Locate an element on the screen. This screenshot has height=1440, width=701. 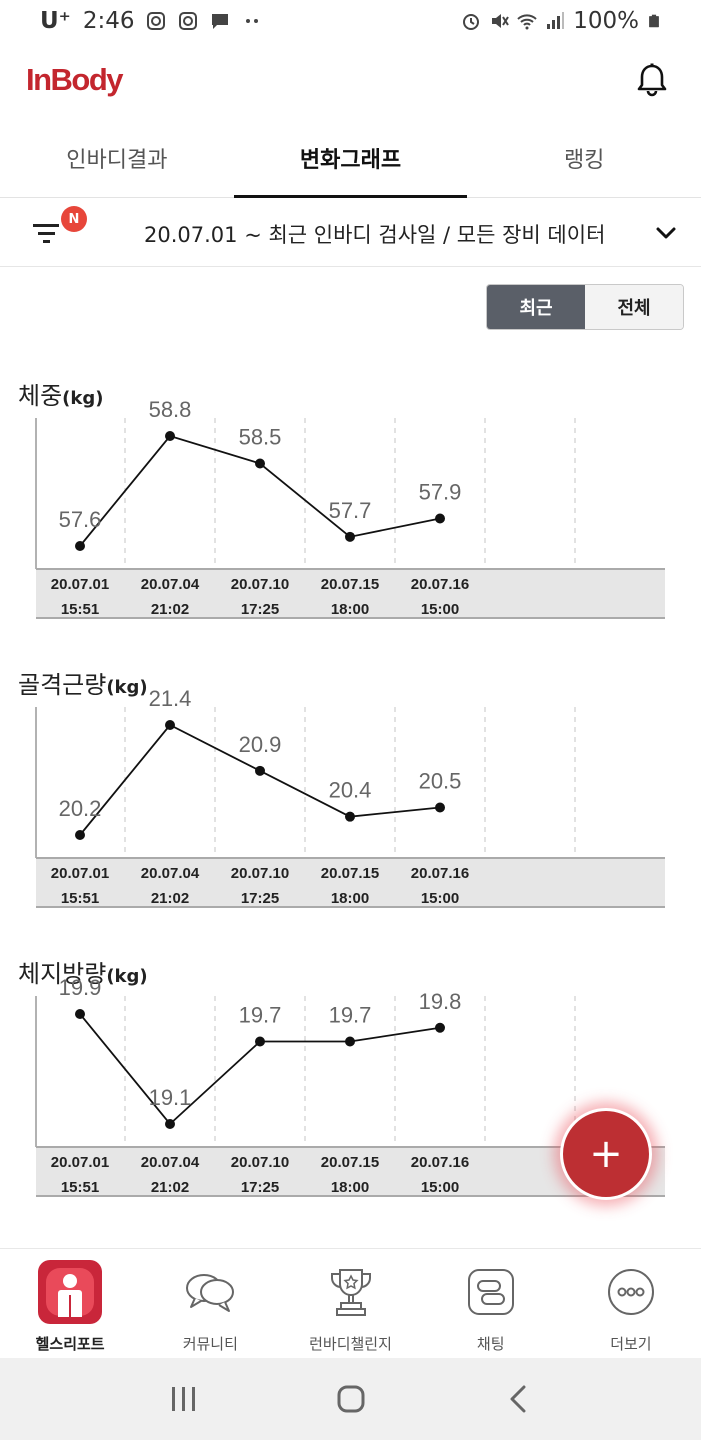
date-tick-label: 20.07.10 is located at coordinates (260, 873).